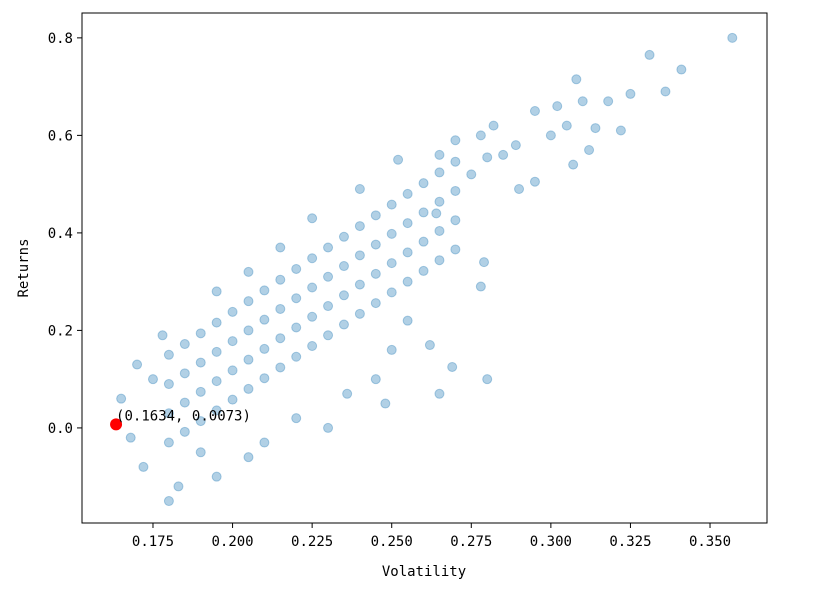  I want to click on y-tick-label: 0.8, so click(60, 39).